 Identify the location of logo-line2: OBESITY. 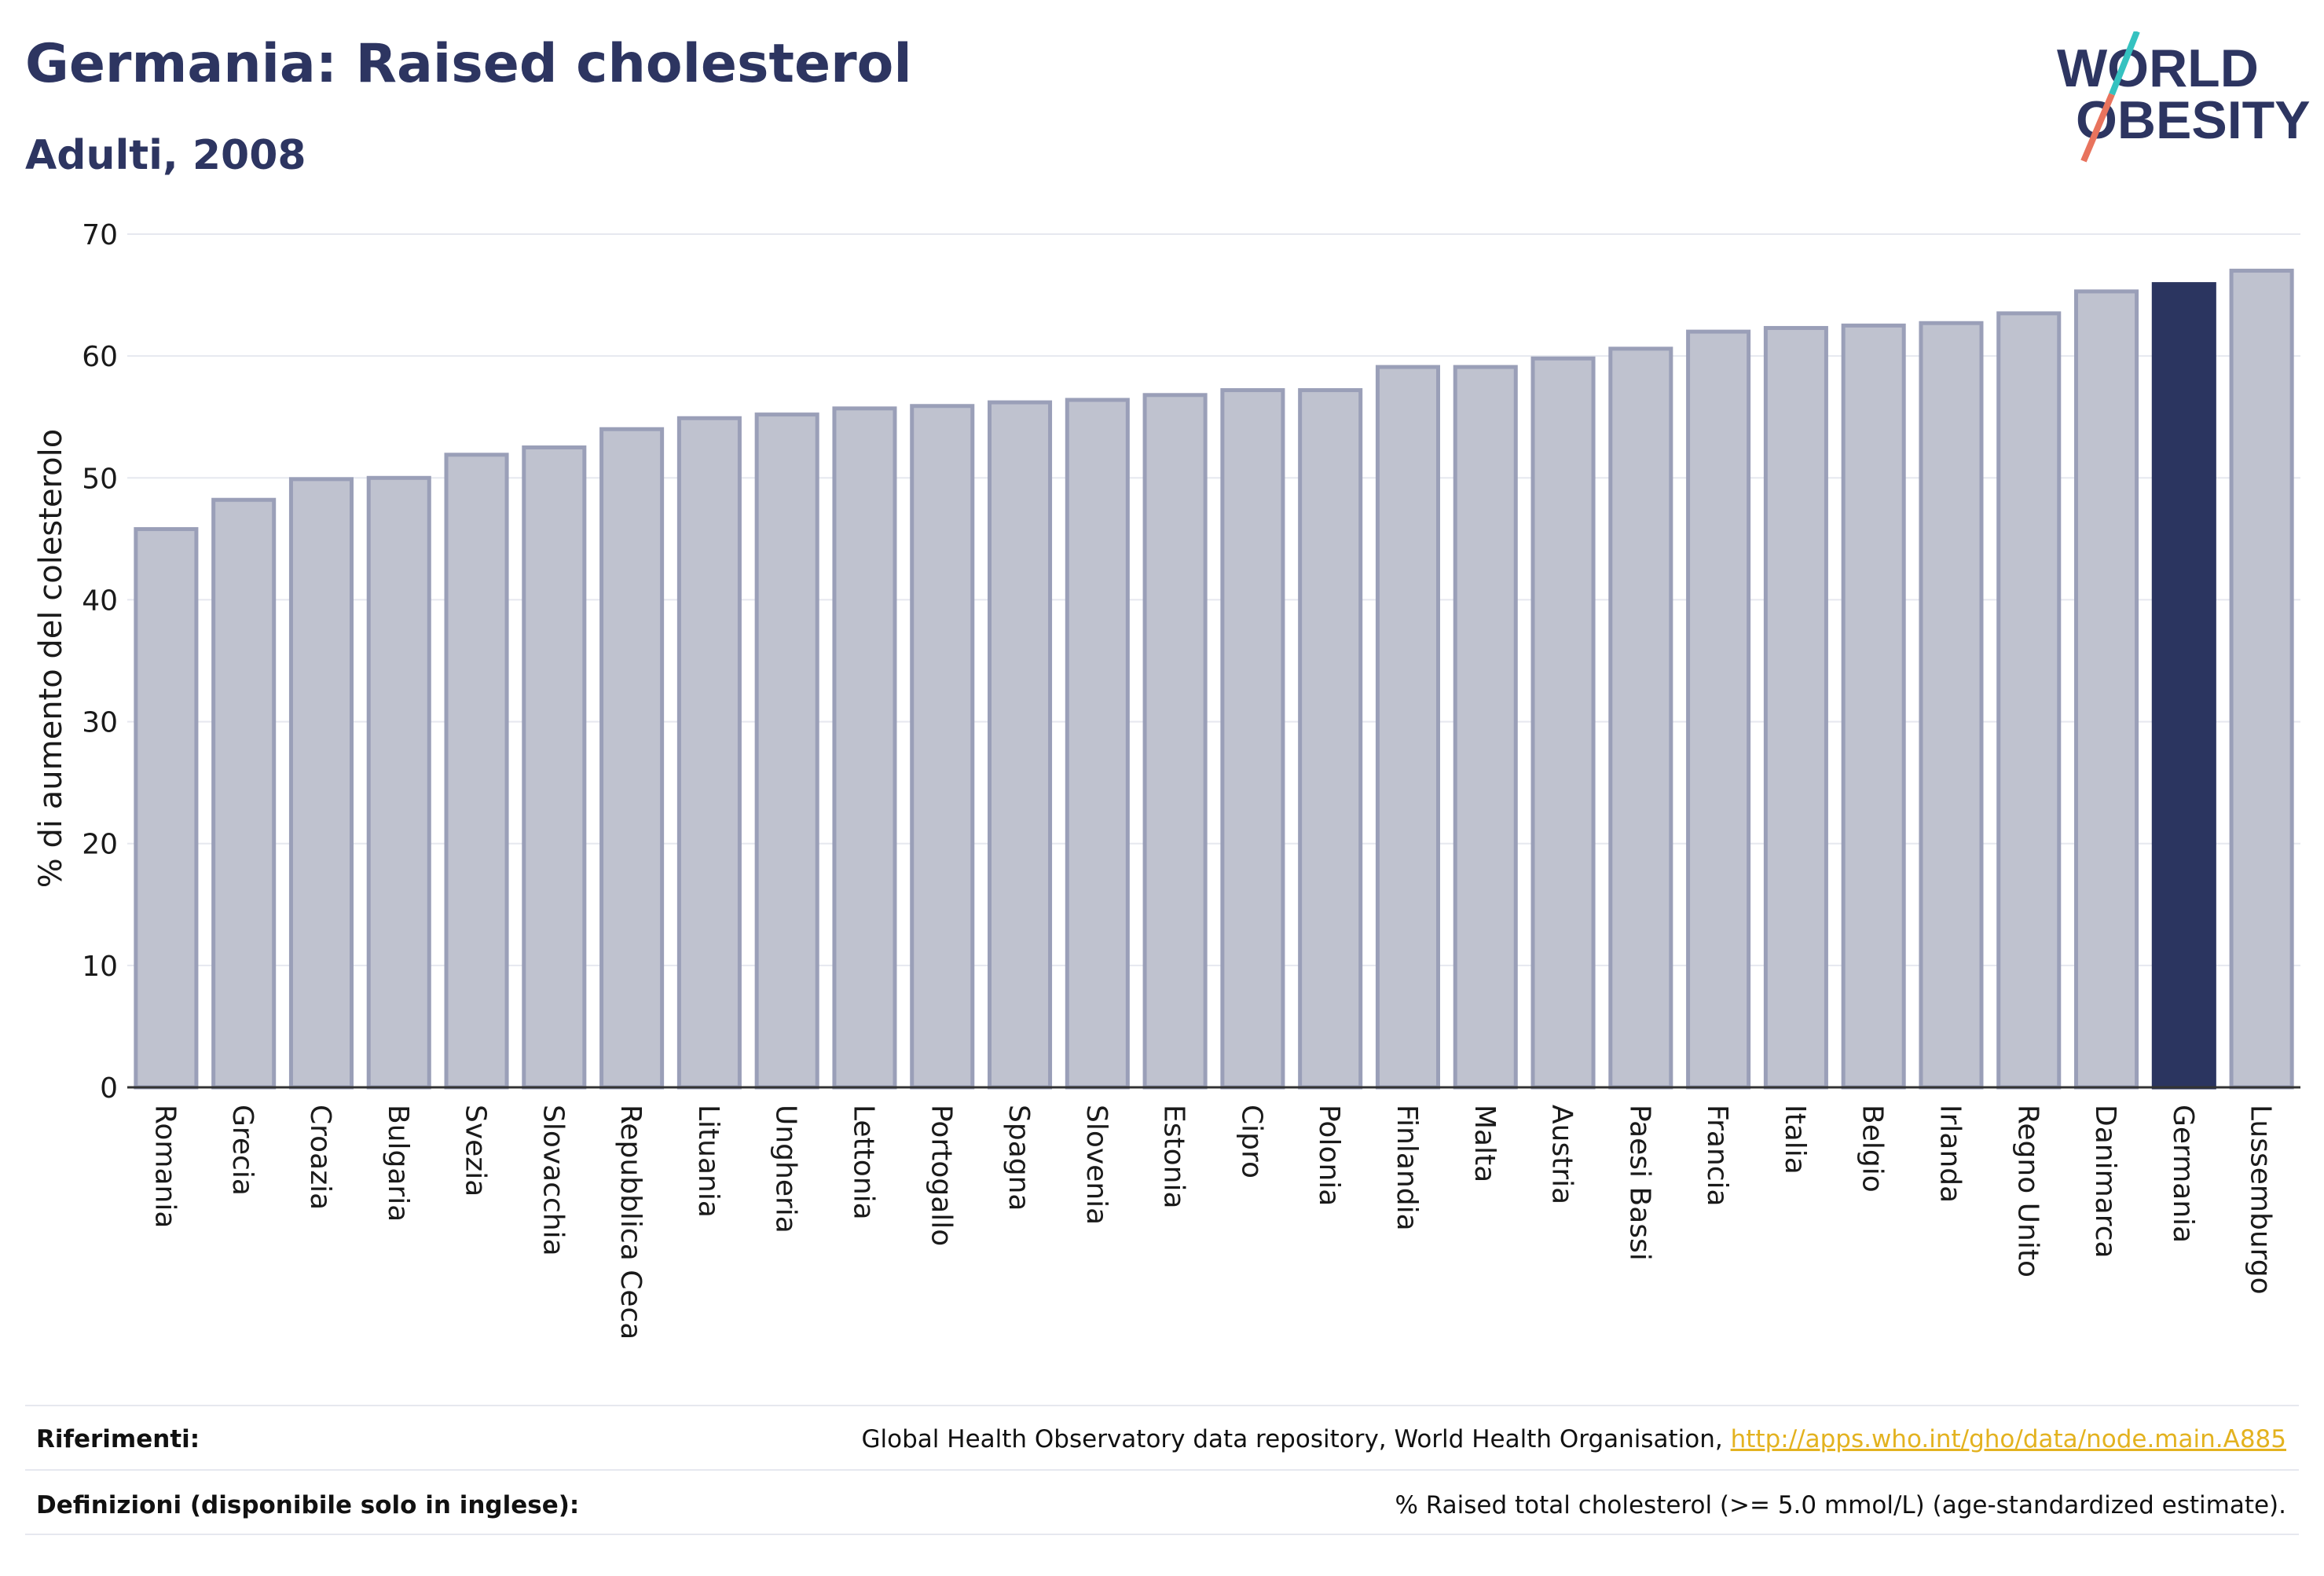
(2193, 120).